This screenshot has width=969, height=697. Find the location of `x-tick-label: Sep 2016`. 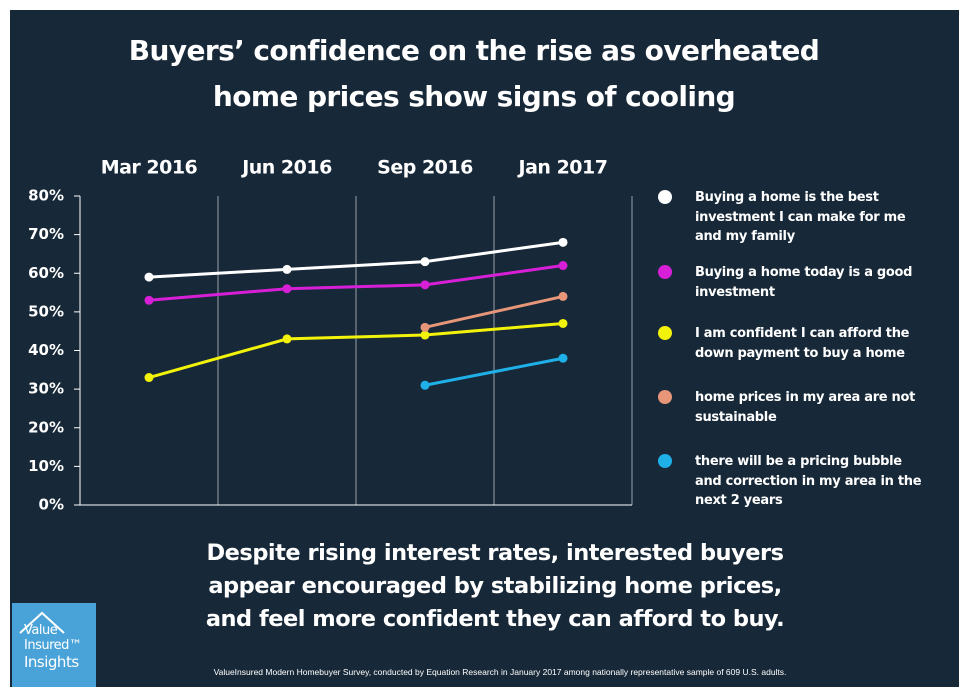

x-tick-label: Sep 2016 is located at coordinates (425, 168).